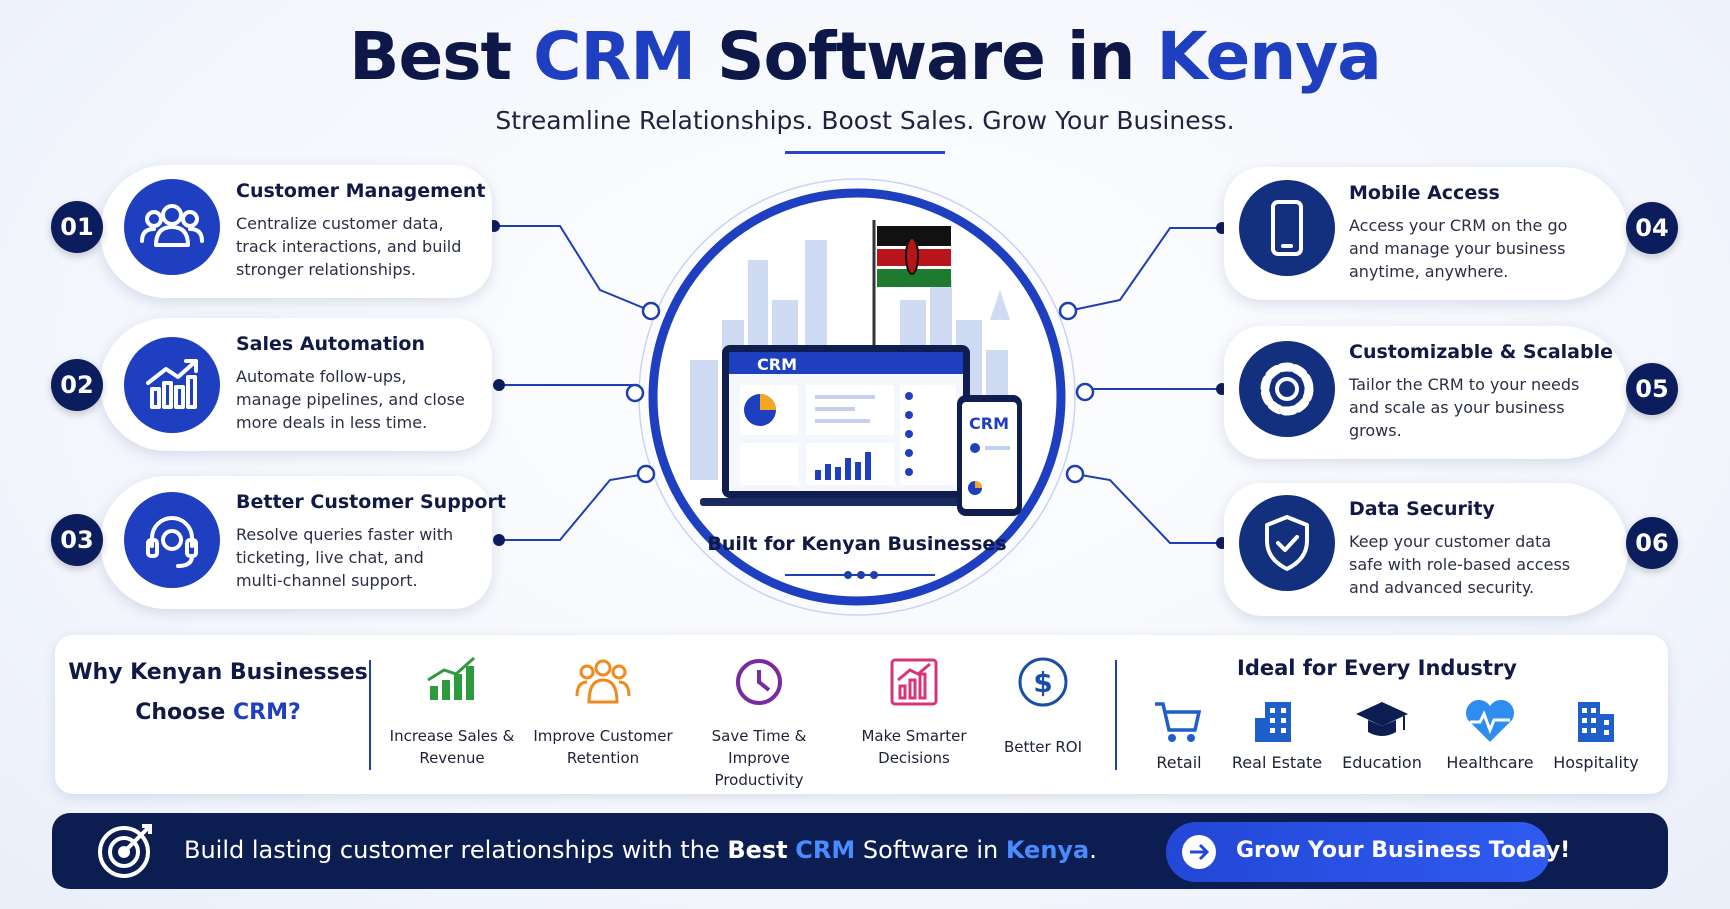  What do you see at coordinates (1047, 850) in the screenshot?
I see `footer-part: Kenya` at bounding box center [1047, 850].